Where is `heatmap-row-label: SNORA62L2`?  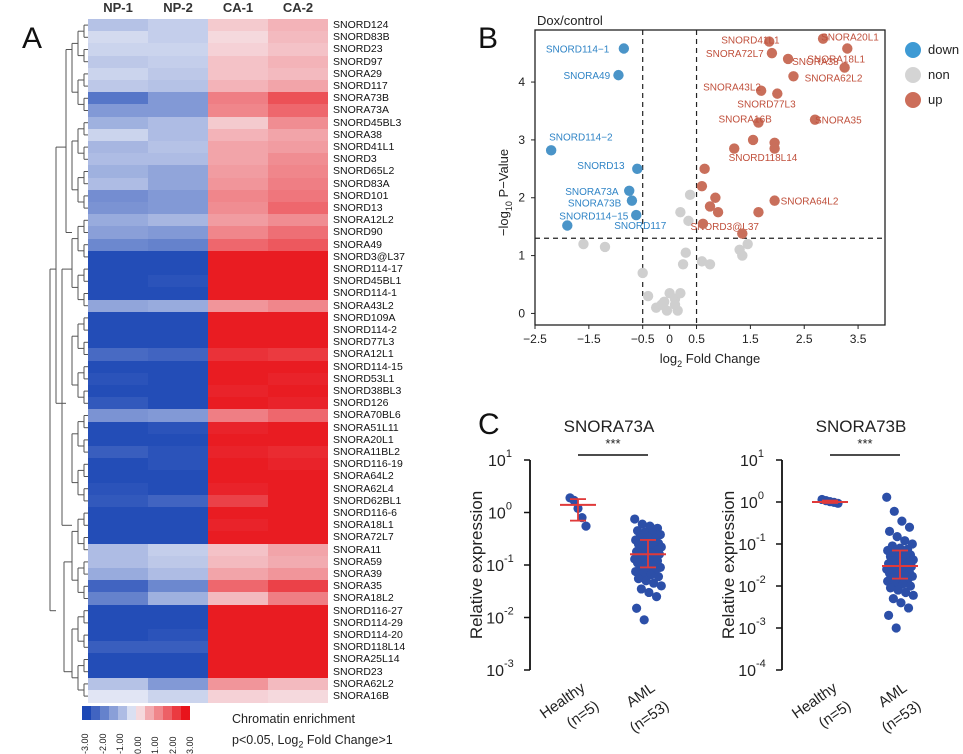 heatmap-row-label: SNORA62L2 is located at coordinates (363, 683).